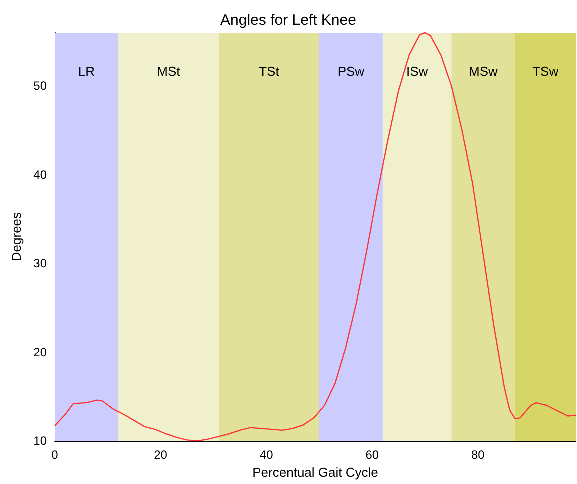 This screenshot has height=484, width=577. What do you see at coordinates (169, 71) in the screenshot?
I see `band-label: MSt` at bounding box center [169, 71].